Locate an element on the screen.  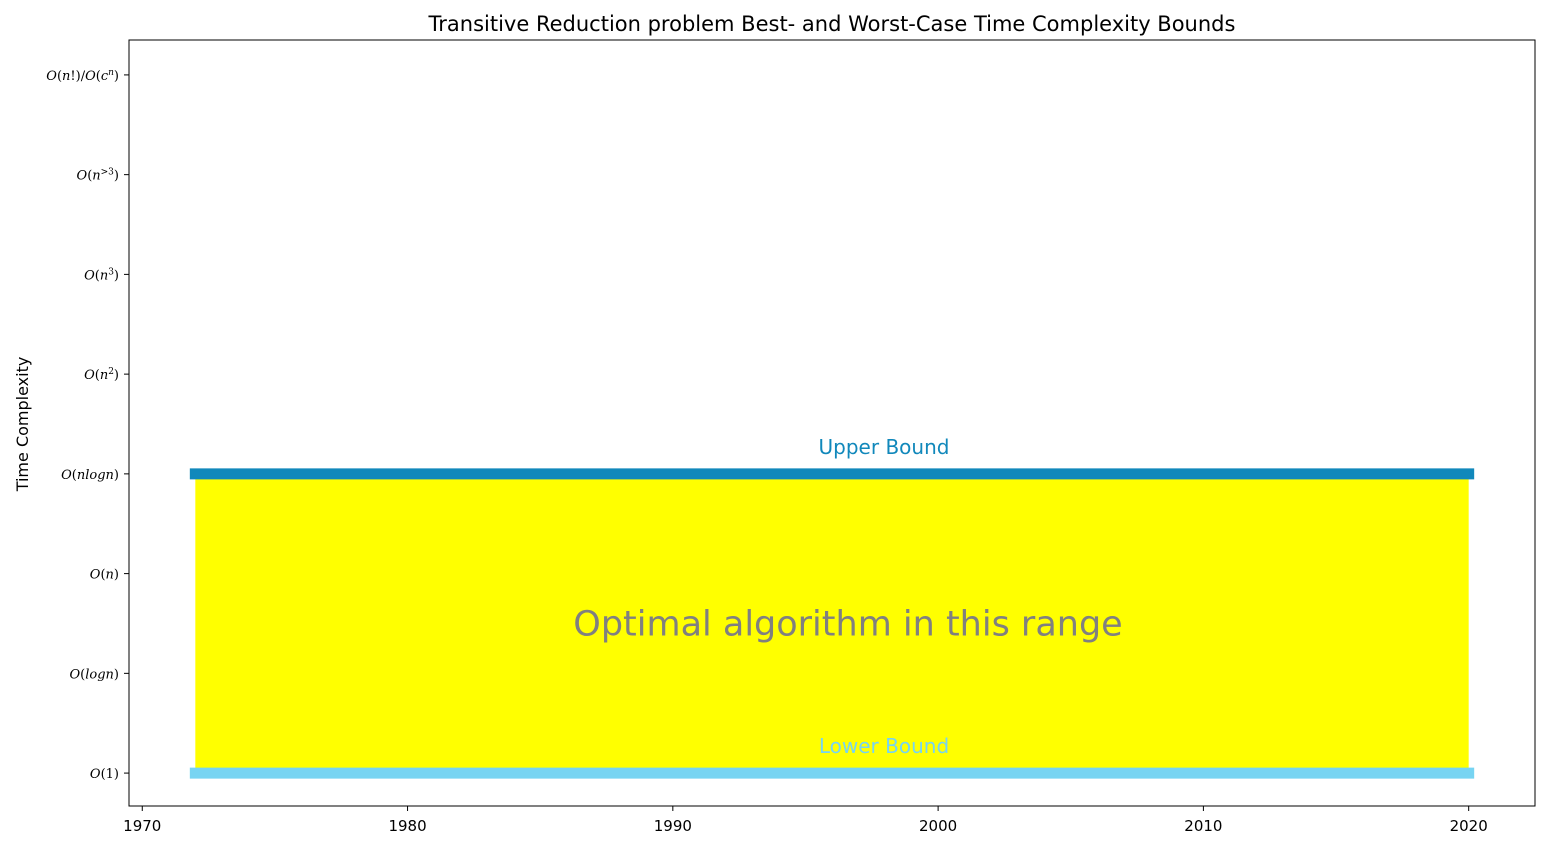
y-tick-label-0: O(1) is located at coordinates (104, 774).